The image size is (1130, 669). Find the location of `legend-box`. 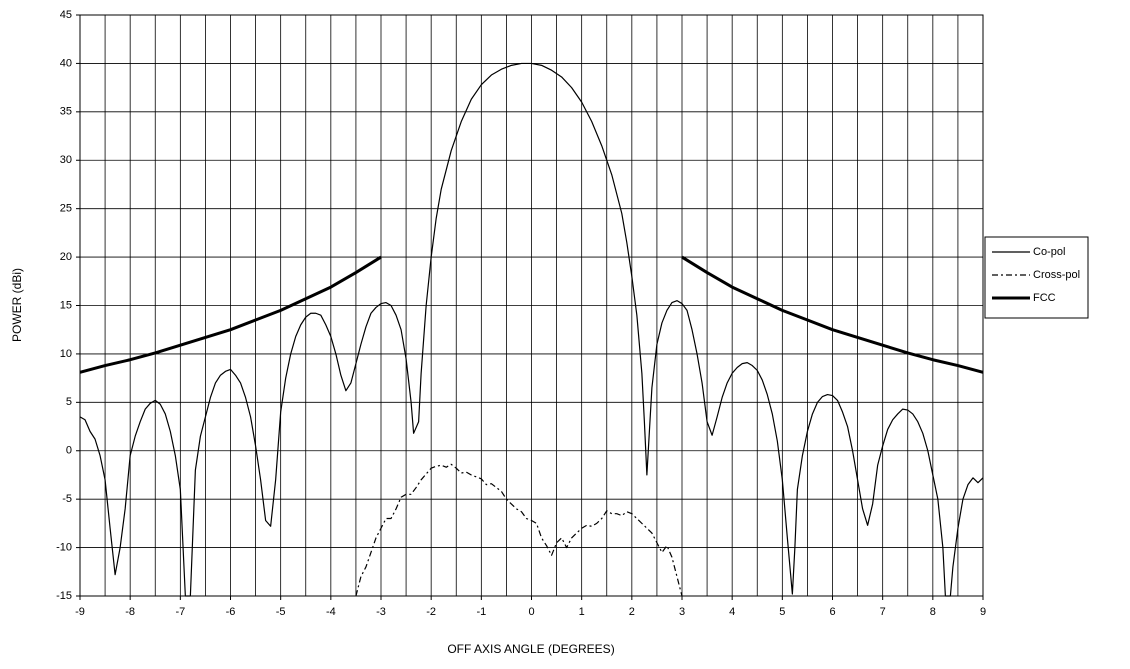

legend-box is located at coordinates (1036, 277).